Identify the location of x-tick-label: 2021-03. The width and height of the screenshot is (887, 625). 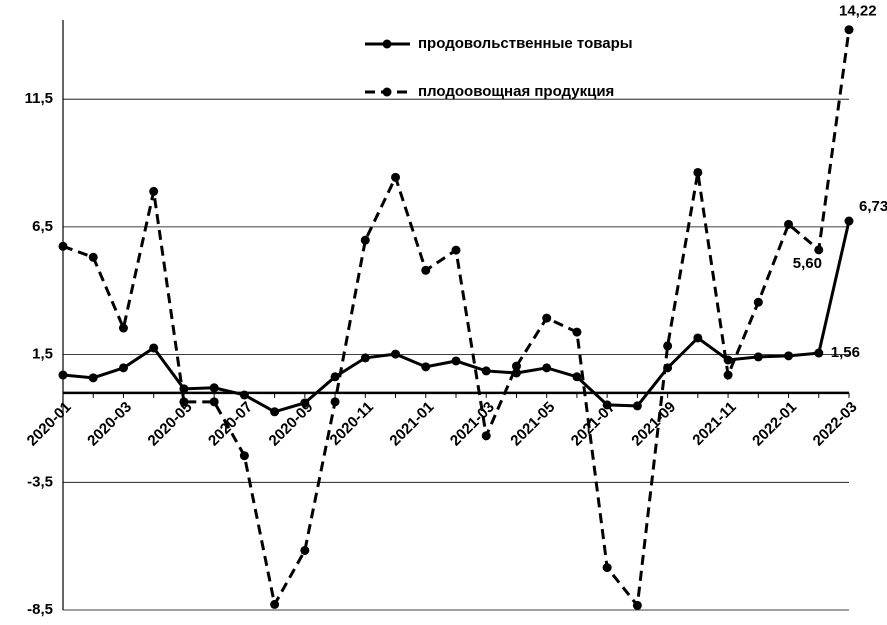
(472, 424).